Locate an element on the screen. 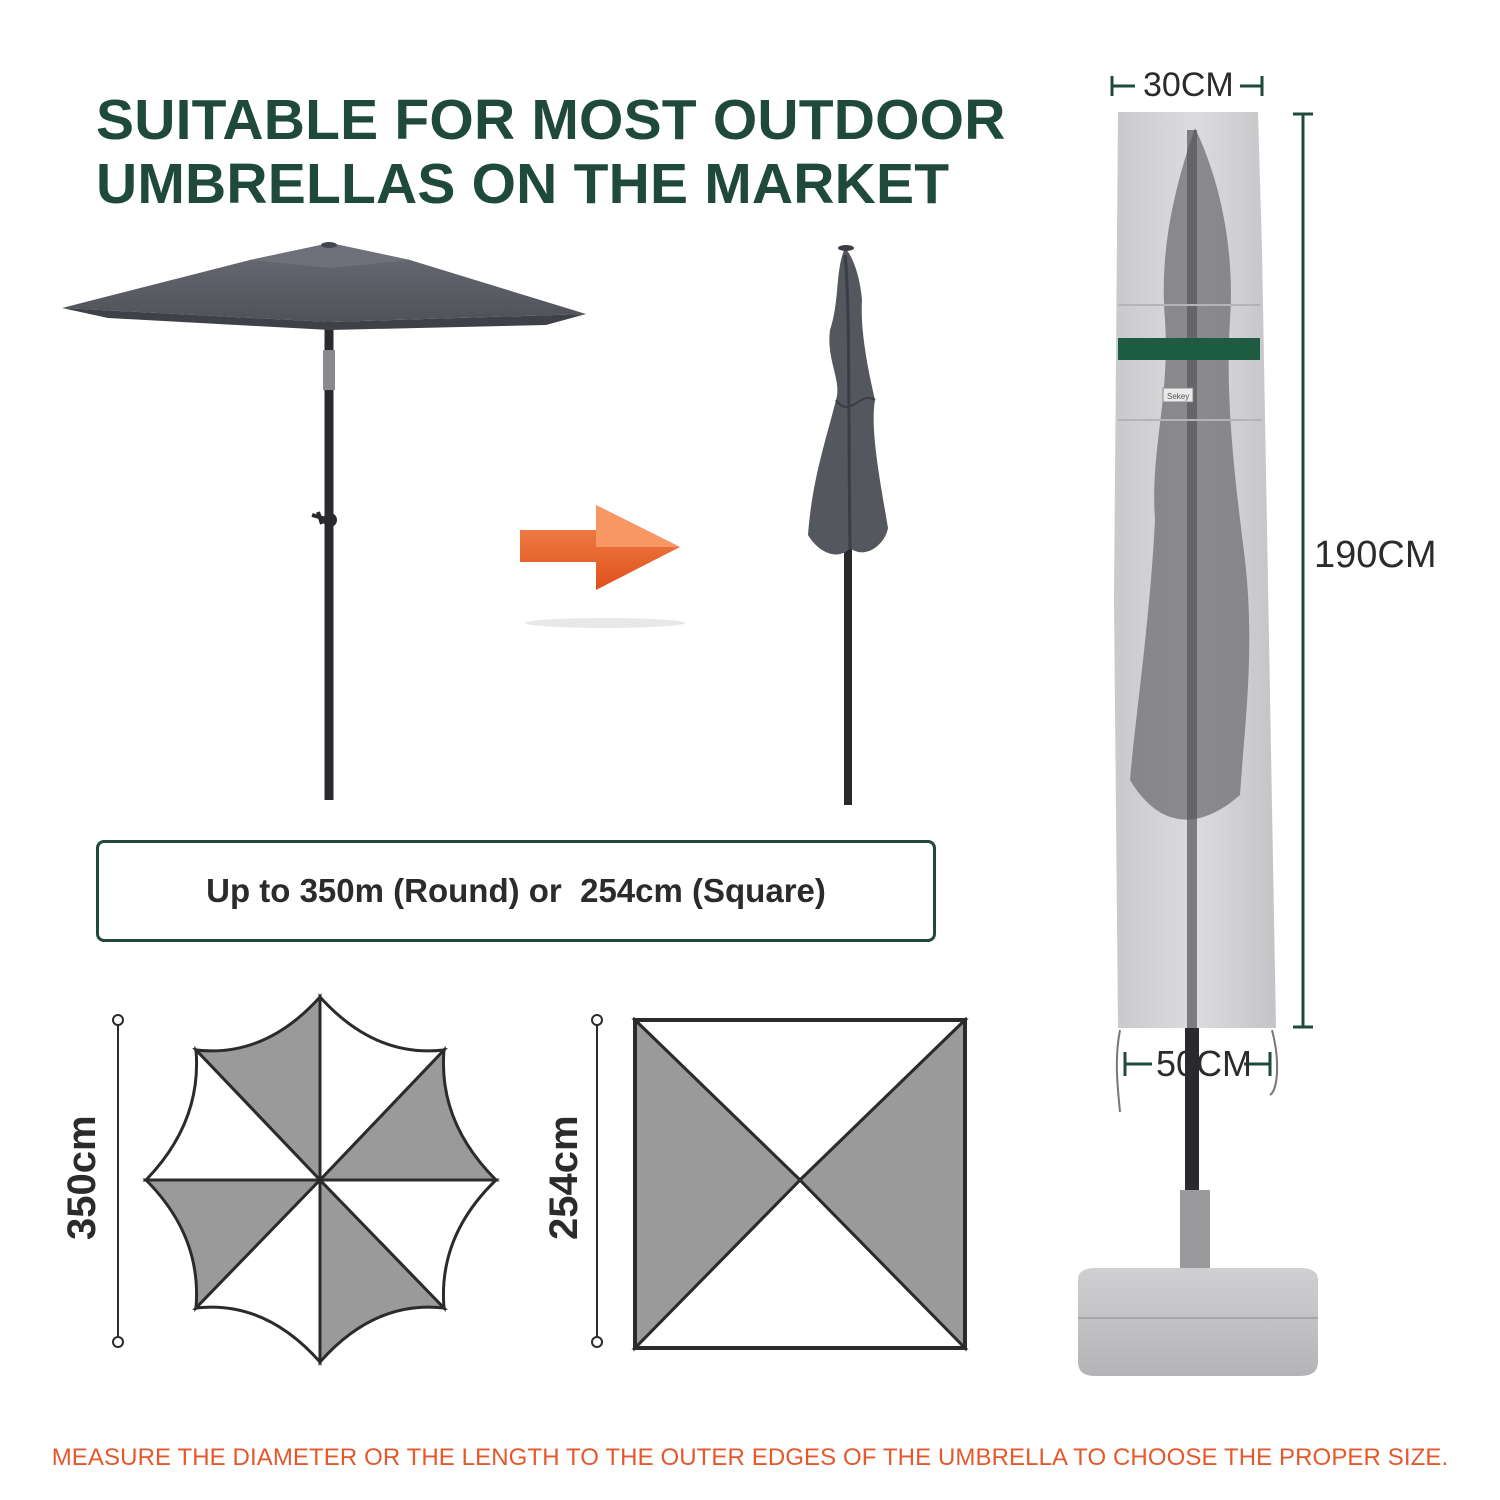 The width and height of the screenshot is (1500, 1500). square-umbrella-diagram is located at coordinates (780, 1183).